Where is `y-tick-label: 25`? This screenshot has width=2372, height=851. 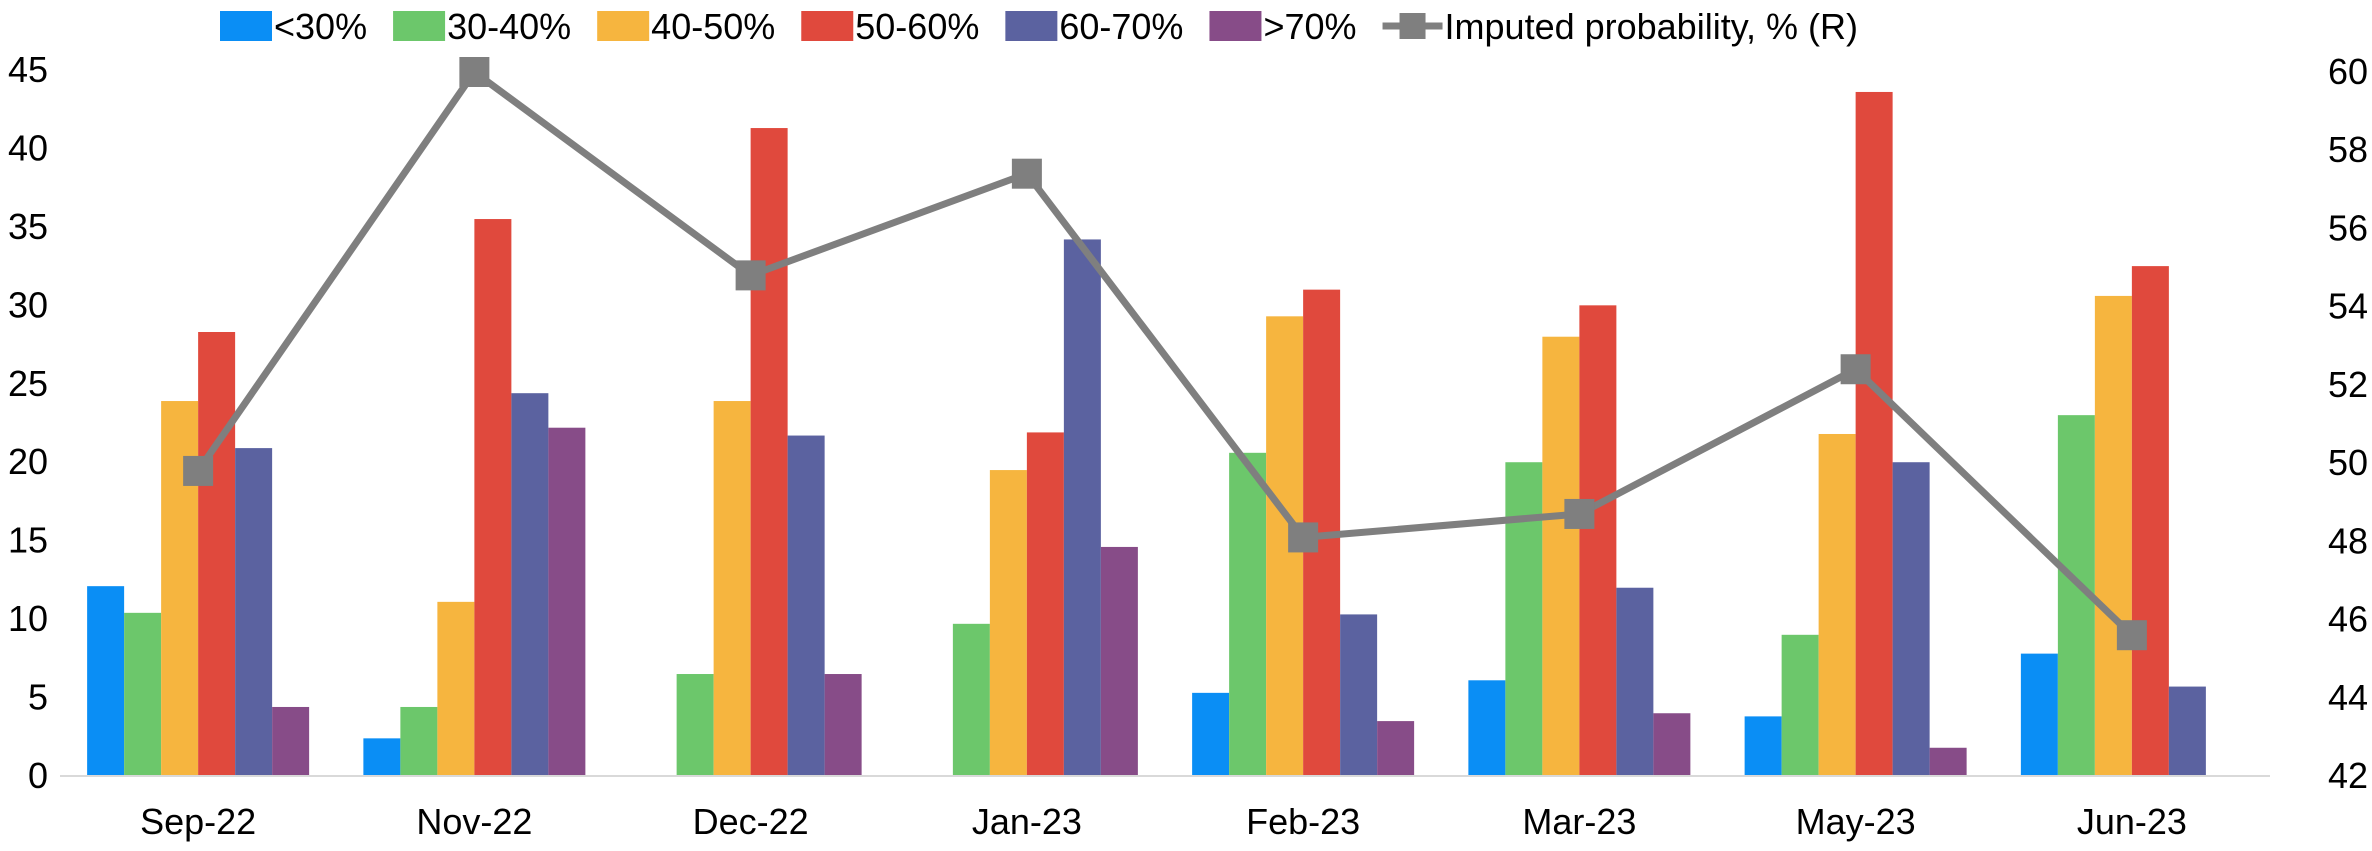
y-tick-label: 25 is located at coordinates (28, 383).